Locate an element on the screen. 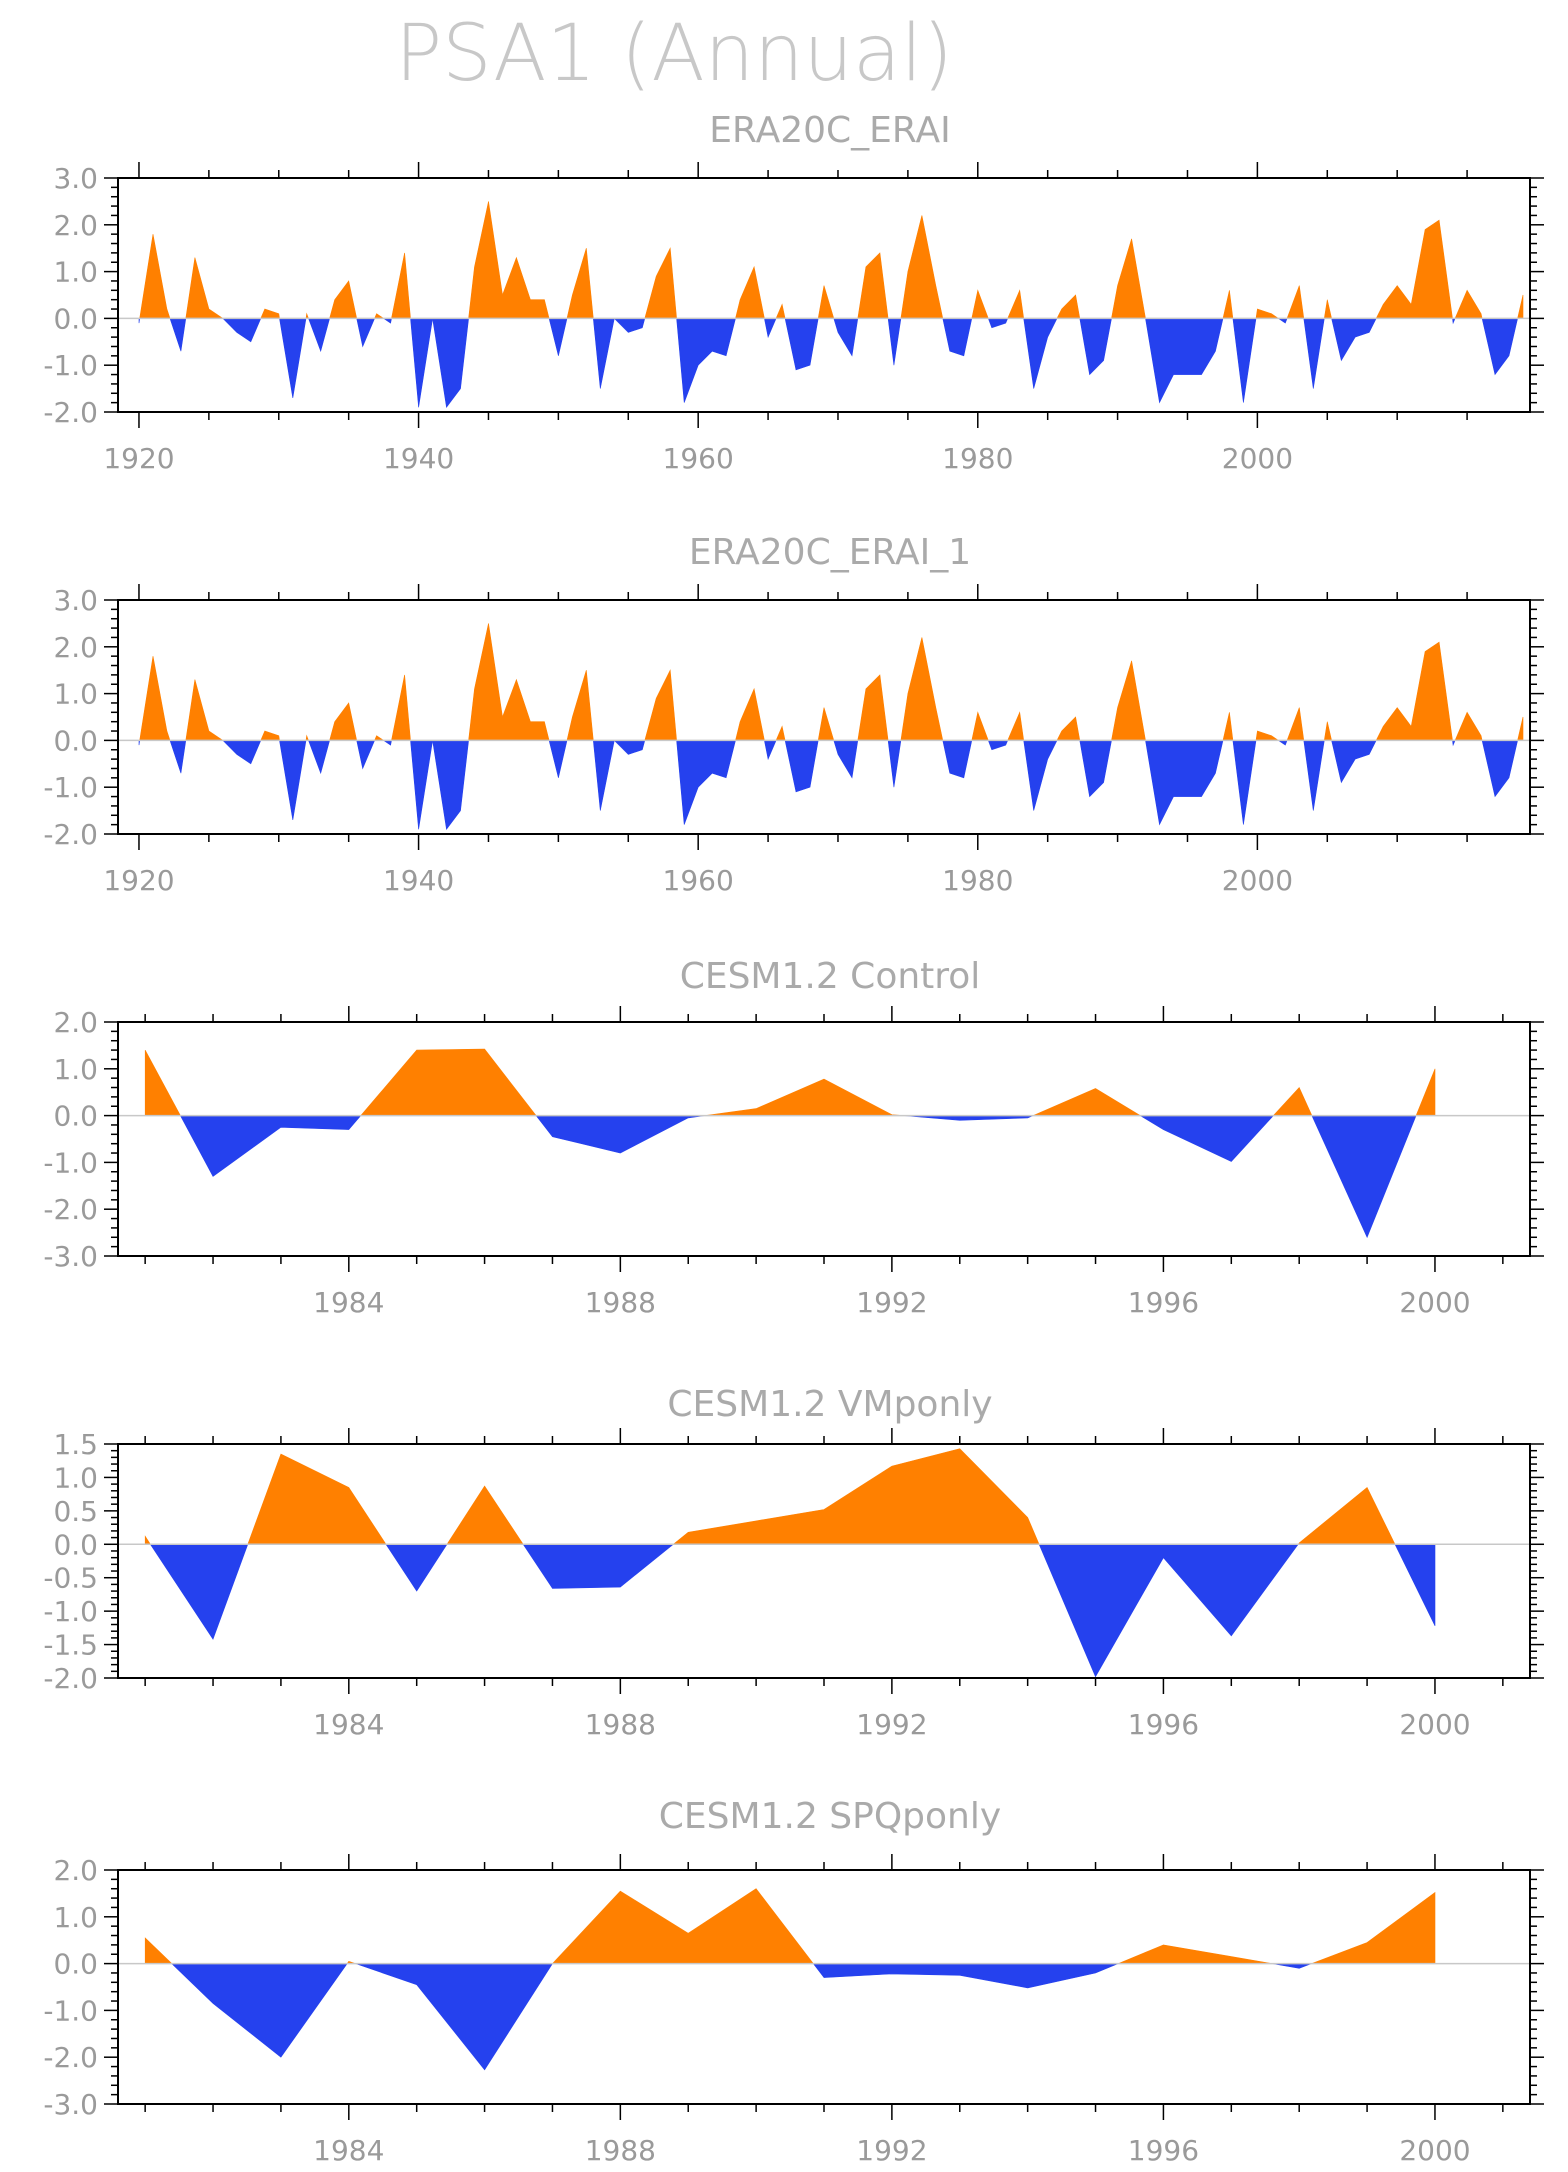  x-tick-label: 1980 is located at coordinates (977, 880).